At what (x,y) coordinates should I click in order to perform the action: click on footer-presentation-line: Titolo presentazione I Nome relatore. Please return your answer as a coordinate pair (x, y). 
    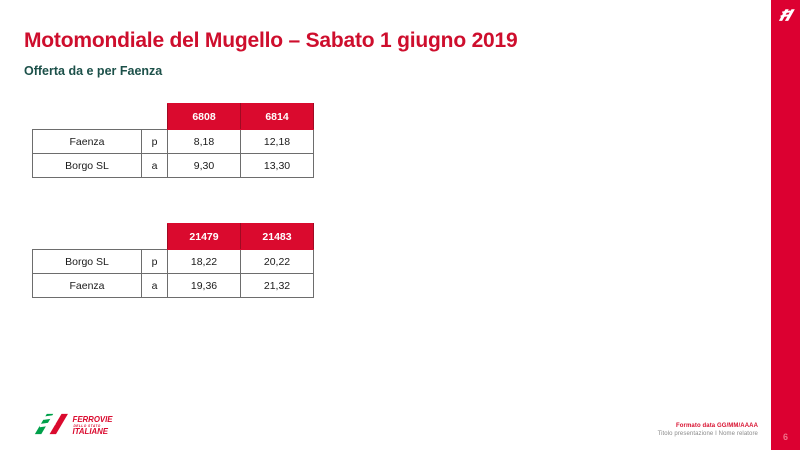
    Looking at the image, I should click on (707, 433).